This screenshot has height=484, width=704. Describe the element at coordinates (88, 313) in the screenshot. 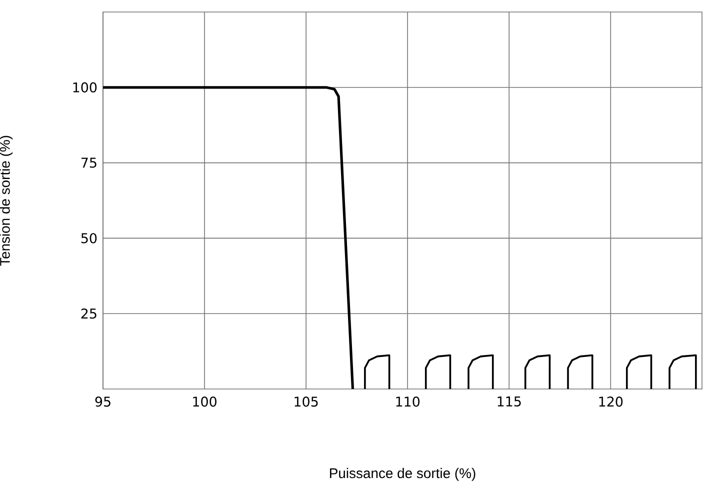

I see `y-tick-label: 25` at that location.